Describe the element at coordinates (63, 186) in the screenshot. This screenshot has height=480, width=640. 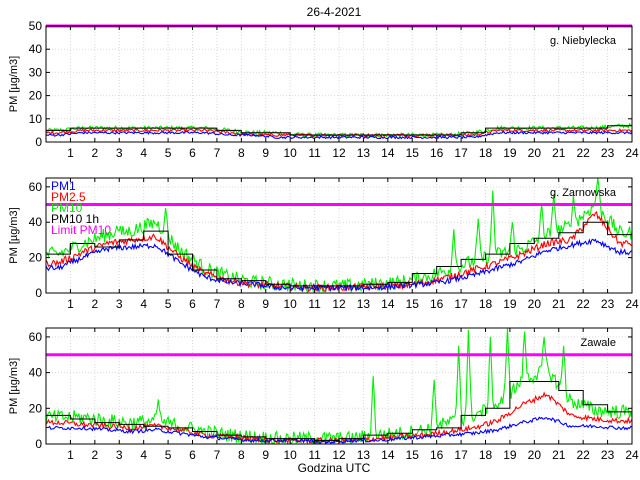
I see `legend-entry-pm1: PM1` at that location.